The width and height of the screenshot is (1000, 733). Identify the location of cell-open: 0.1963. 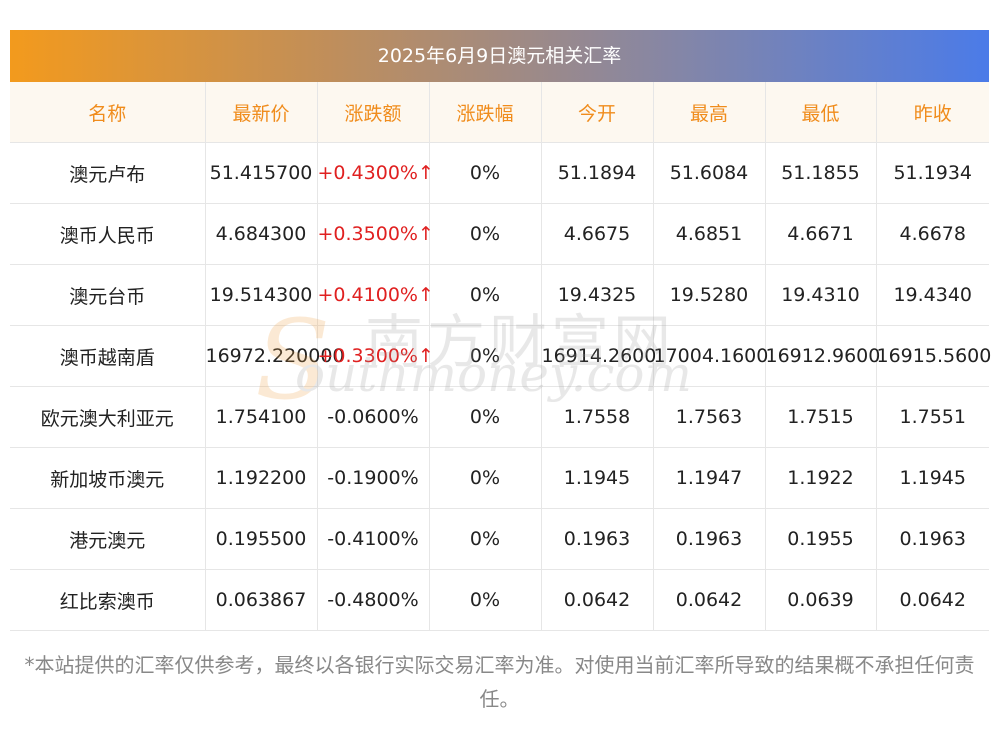
(597, 539).